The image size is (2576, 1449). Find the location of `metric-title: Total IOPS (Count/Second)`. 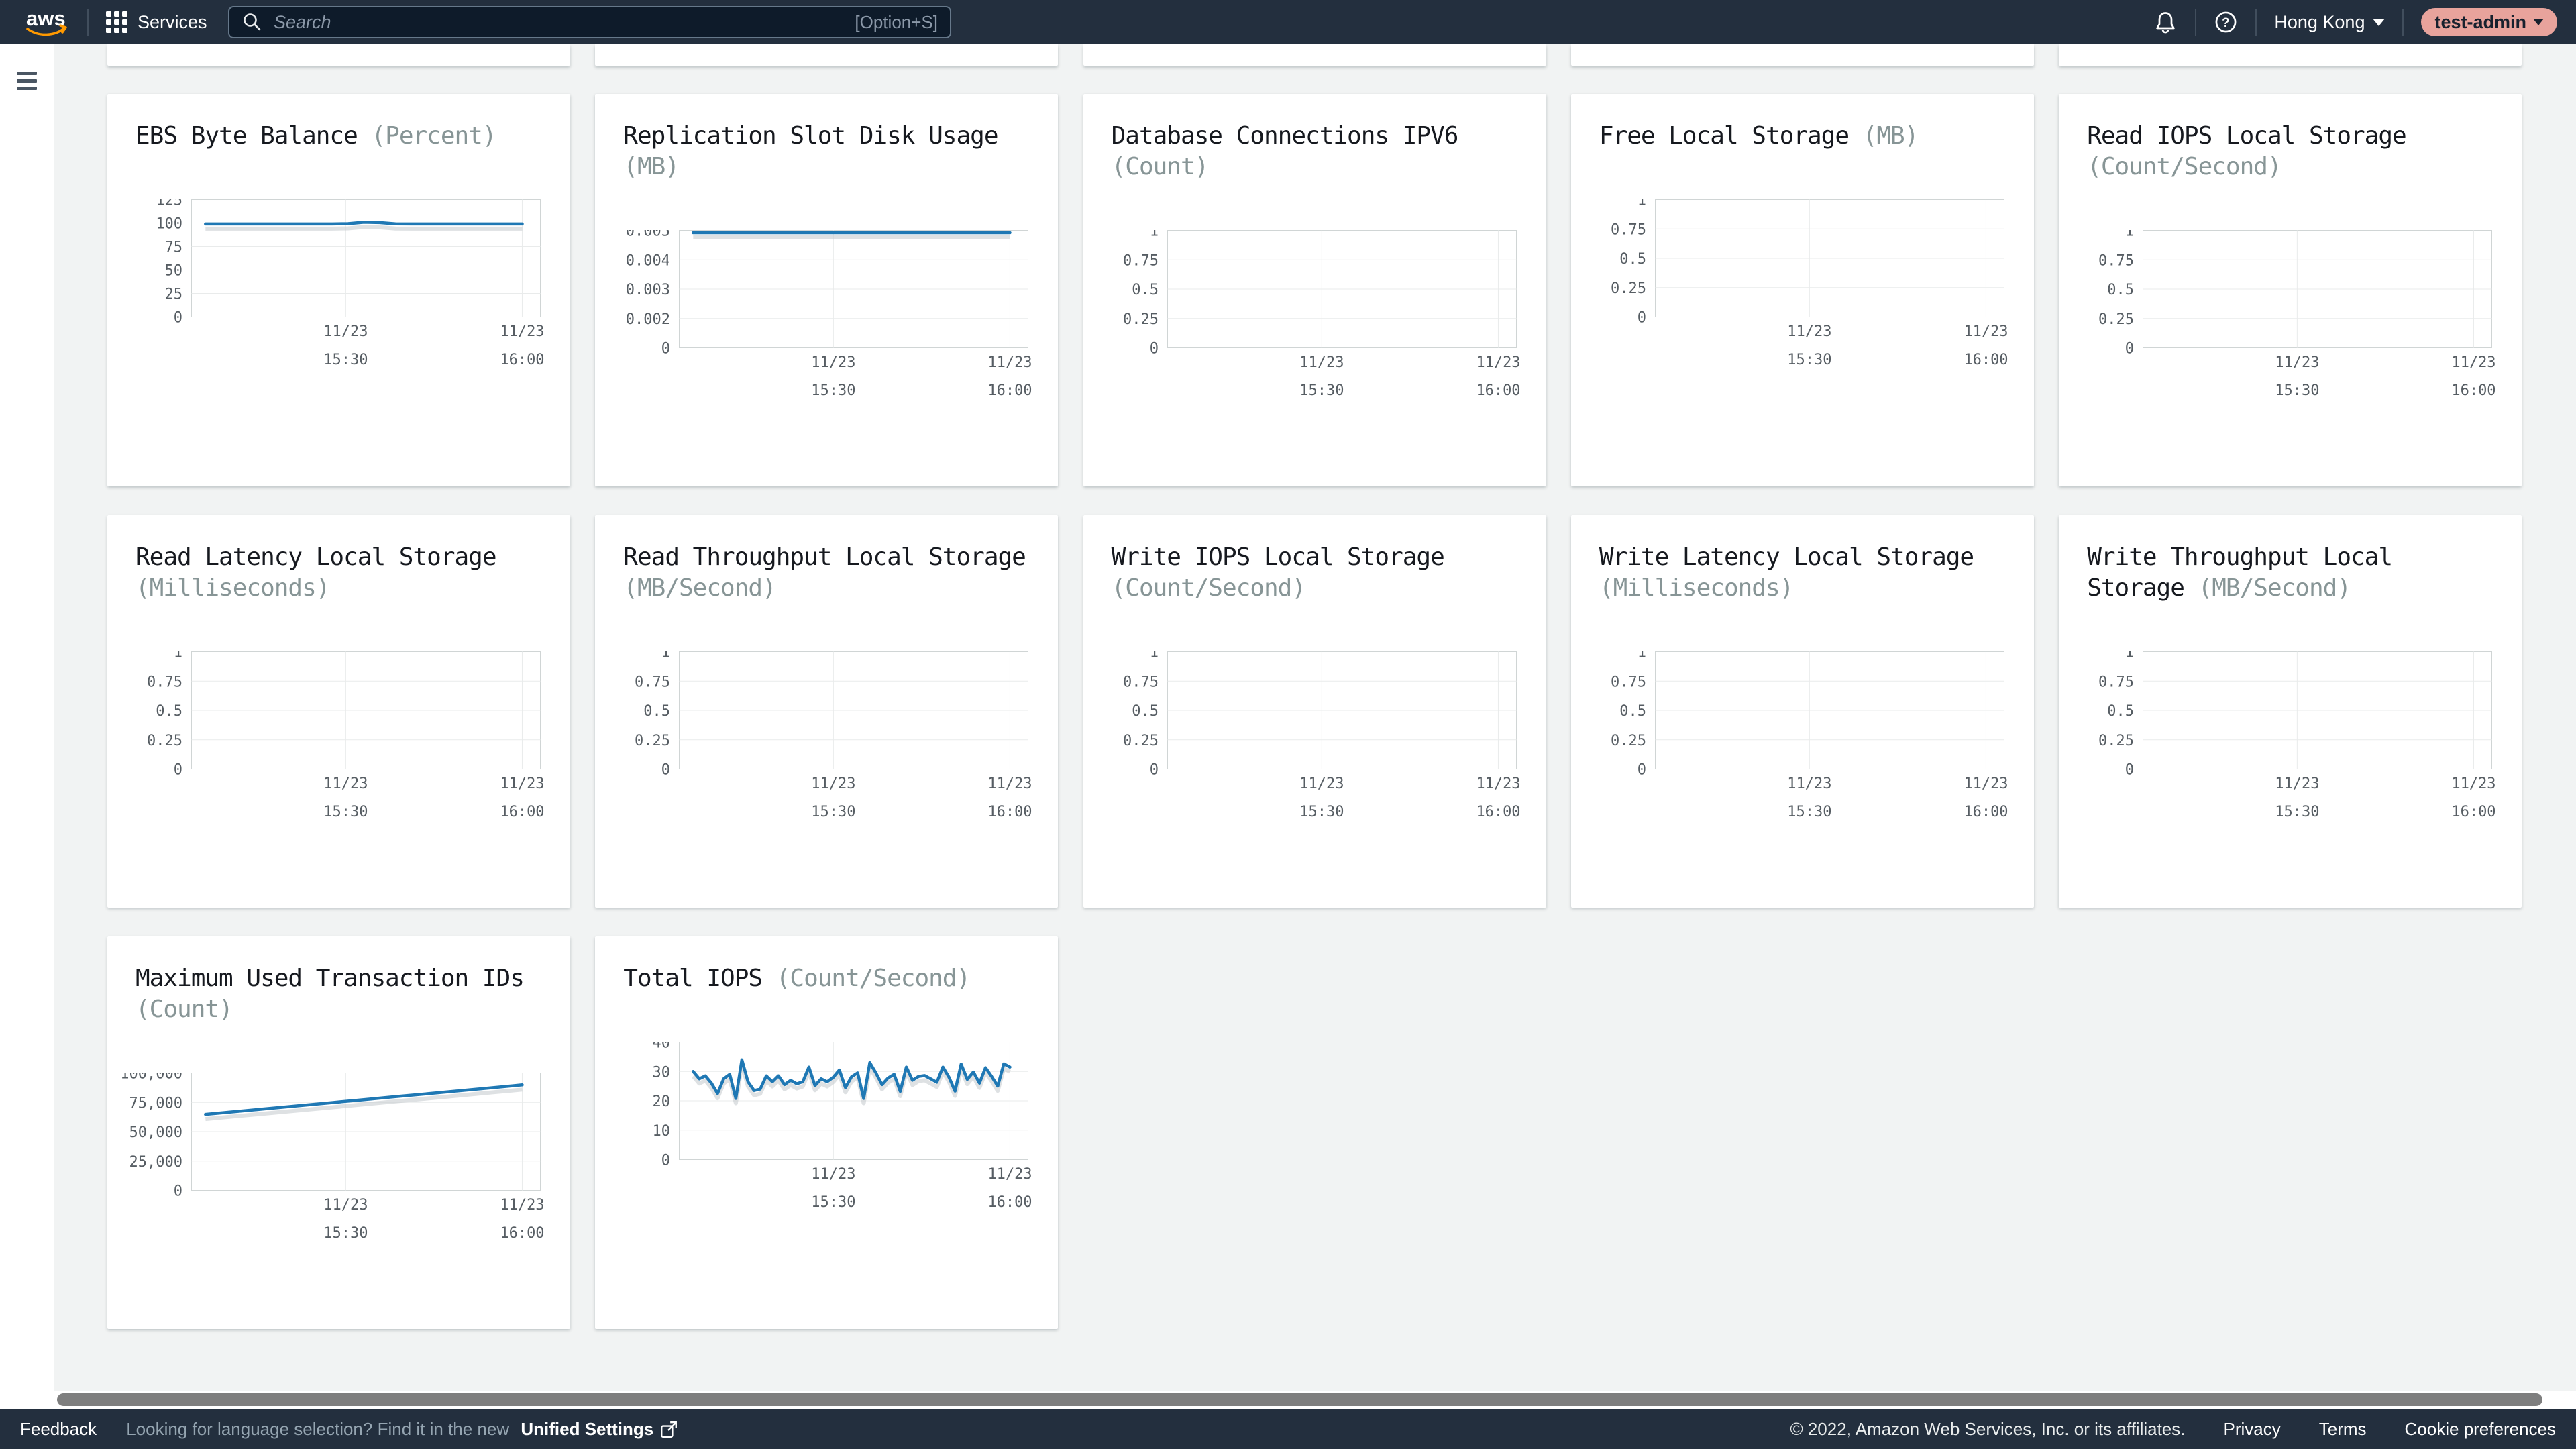

metric-title: Total IOPS (Count/Second) is located at coordinates (831, 978).